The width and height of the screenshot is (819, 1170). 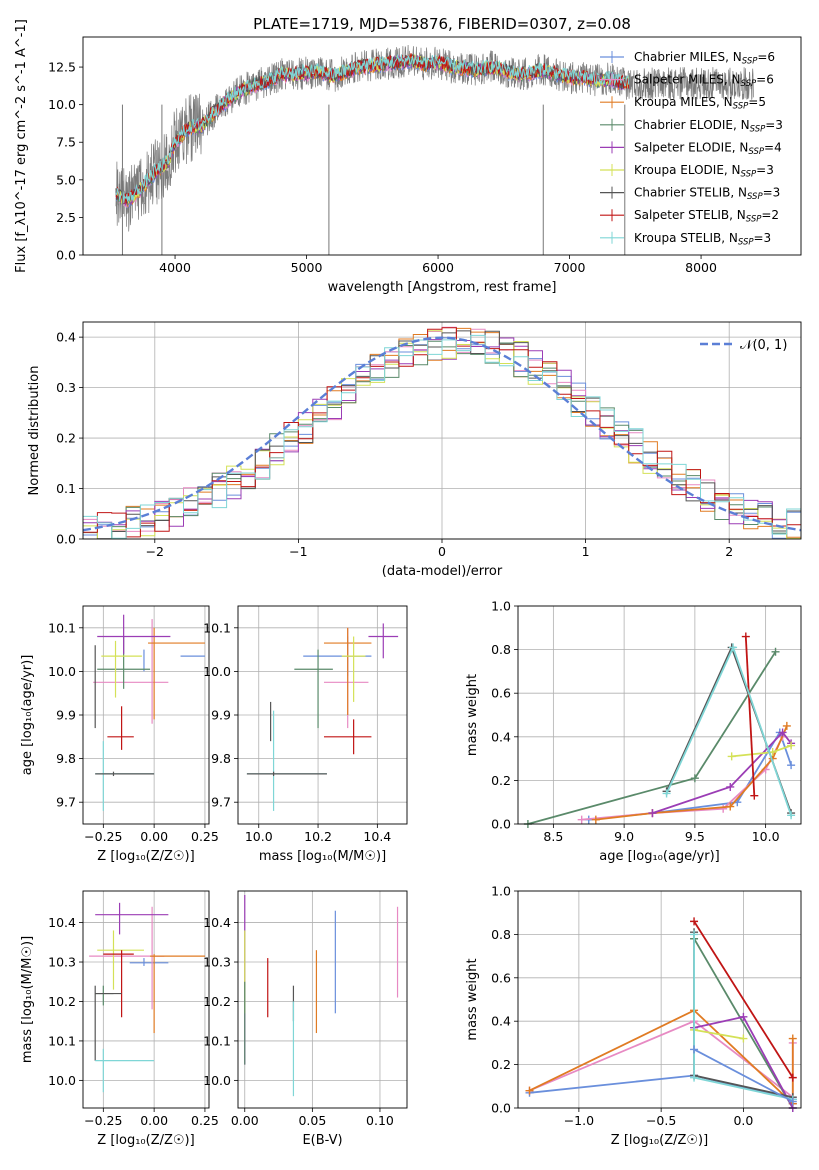 I want to click on x-tick-label: 7000, so click(x=570, y=267).